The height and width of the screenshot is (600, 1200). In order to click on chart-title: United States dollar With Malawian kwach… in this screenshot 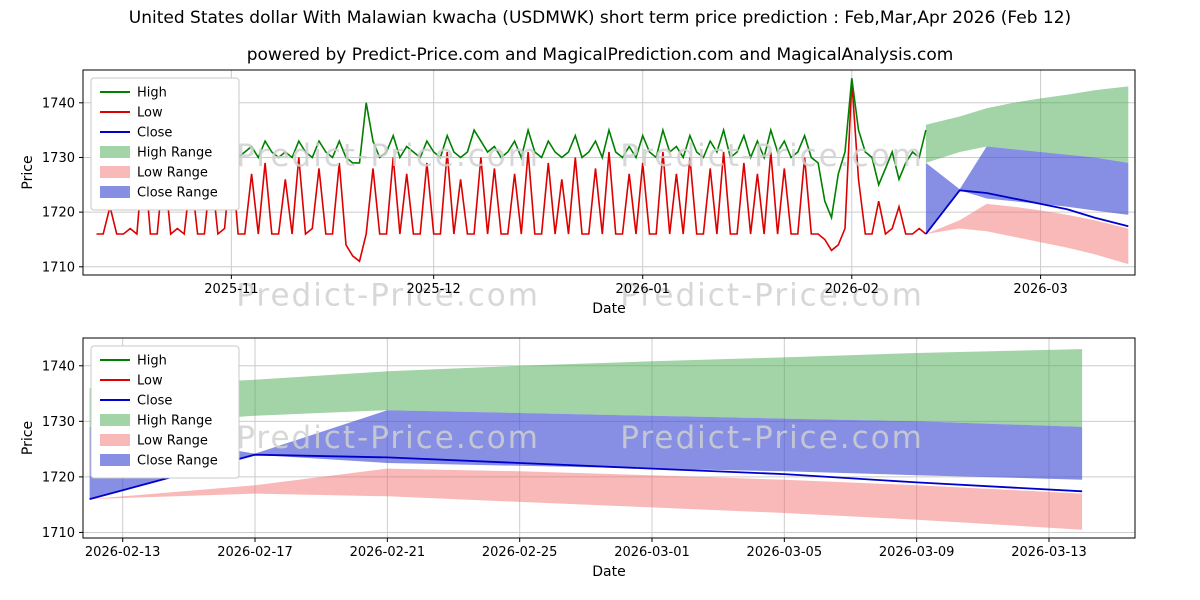, I will do `click(600, 18)`.